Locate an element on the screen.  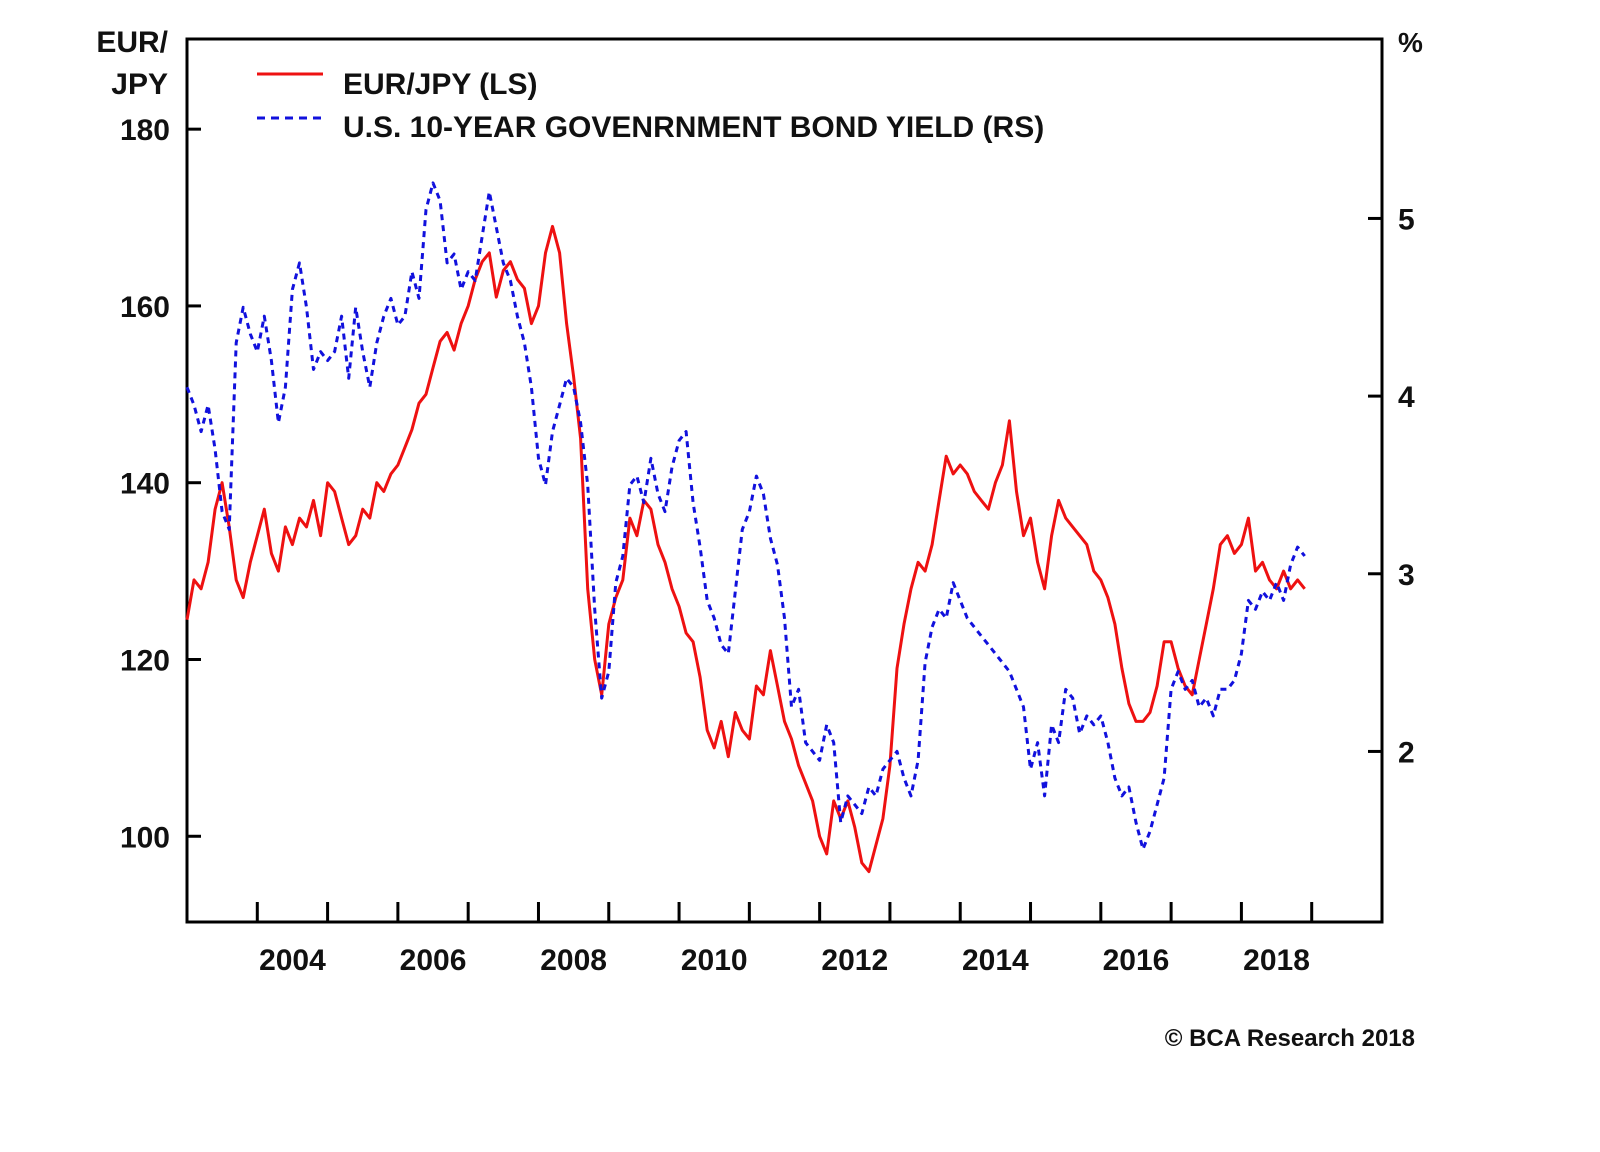
left-axis-label-line1: EUR/ is located at coordinates (132, 42).